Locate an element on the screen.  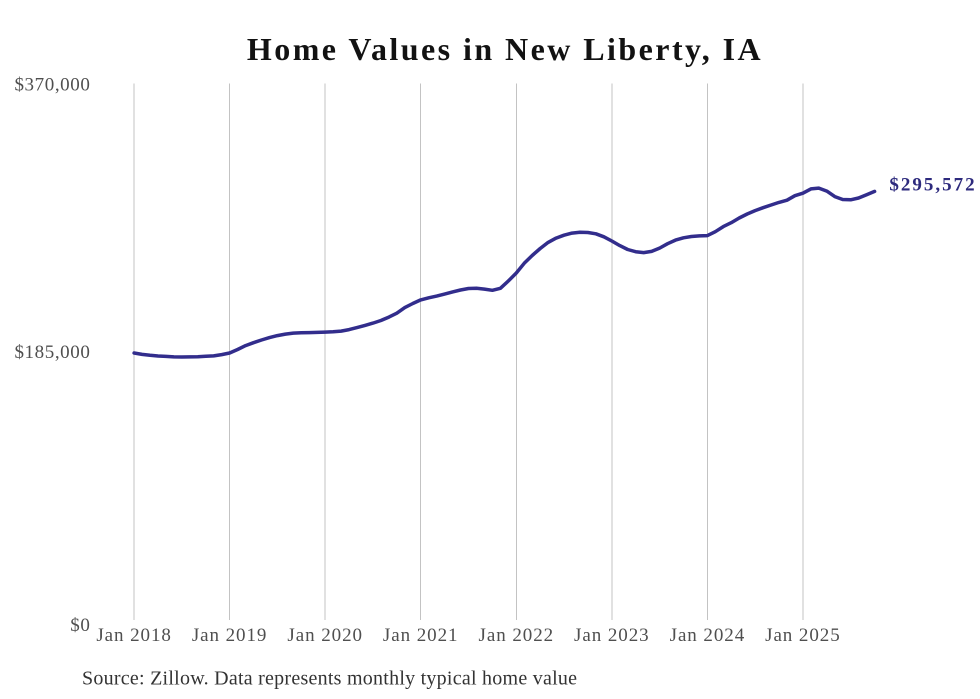
svg-text: $0 is located at coordinates (80, 625).